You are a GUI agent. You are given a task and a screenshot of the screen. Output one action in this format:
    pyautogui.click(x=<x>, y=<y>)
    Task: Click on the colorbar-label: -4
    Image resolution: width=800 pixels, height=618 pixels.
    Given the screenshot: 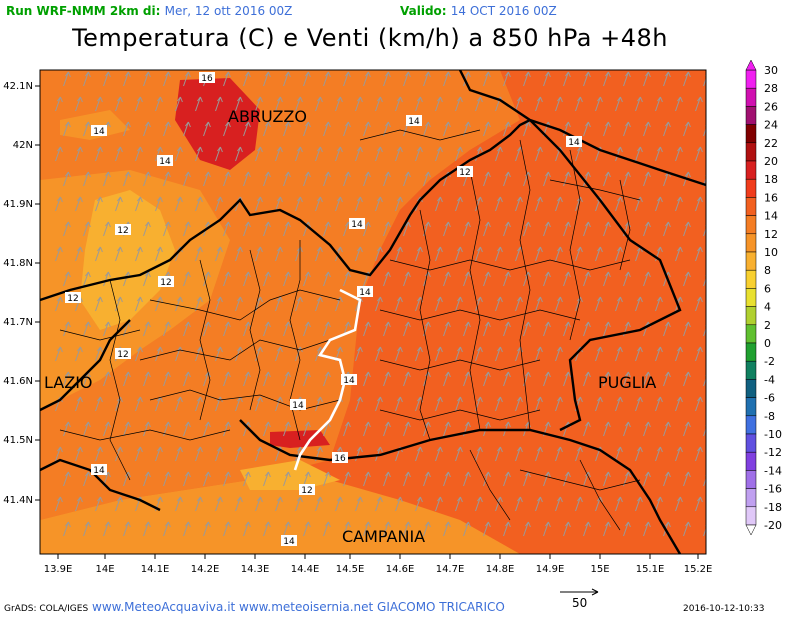 What is the action you would take?
    pyautogui.click(x=769, y=379)
    